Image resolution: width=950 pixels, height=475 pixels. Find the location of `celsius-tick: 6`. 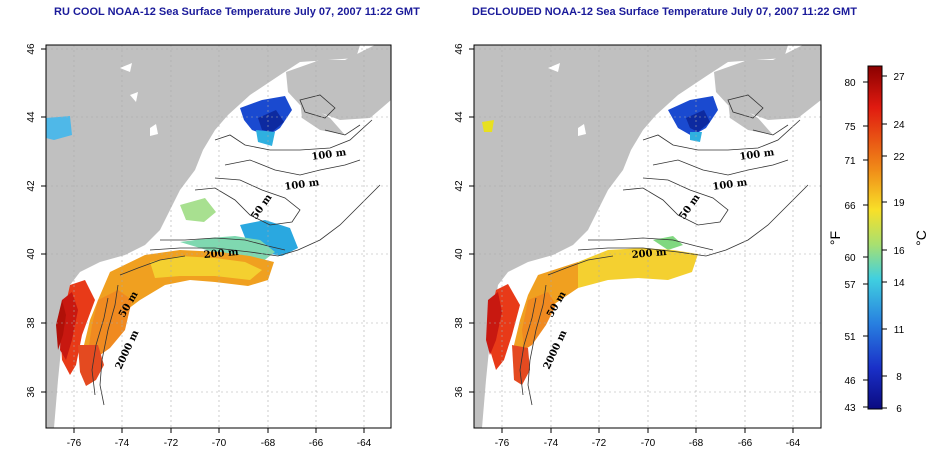

celsius-tick: 6 is located at coordinates (899, 409).